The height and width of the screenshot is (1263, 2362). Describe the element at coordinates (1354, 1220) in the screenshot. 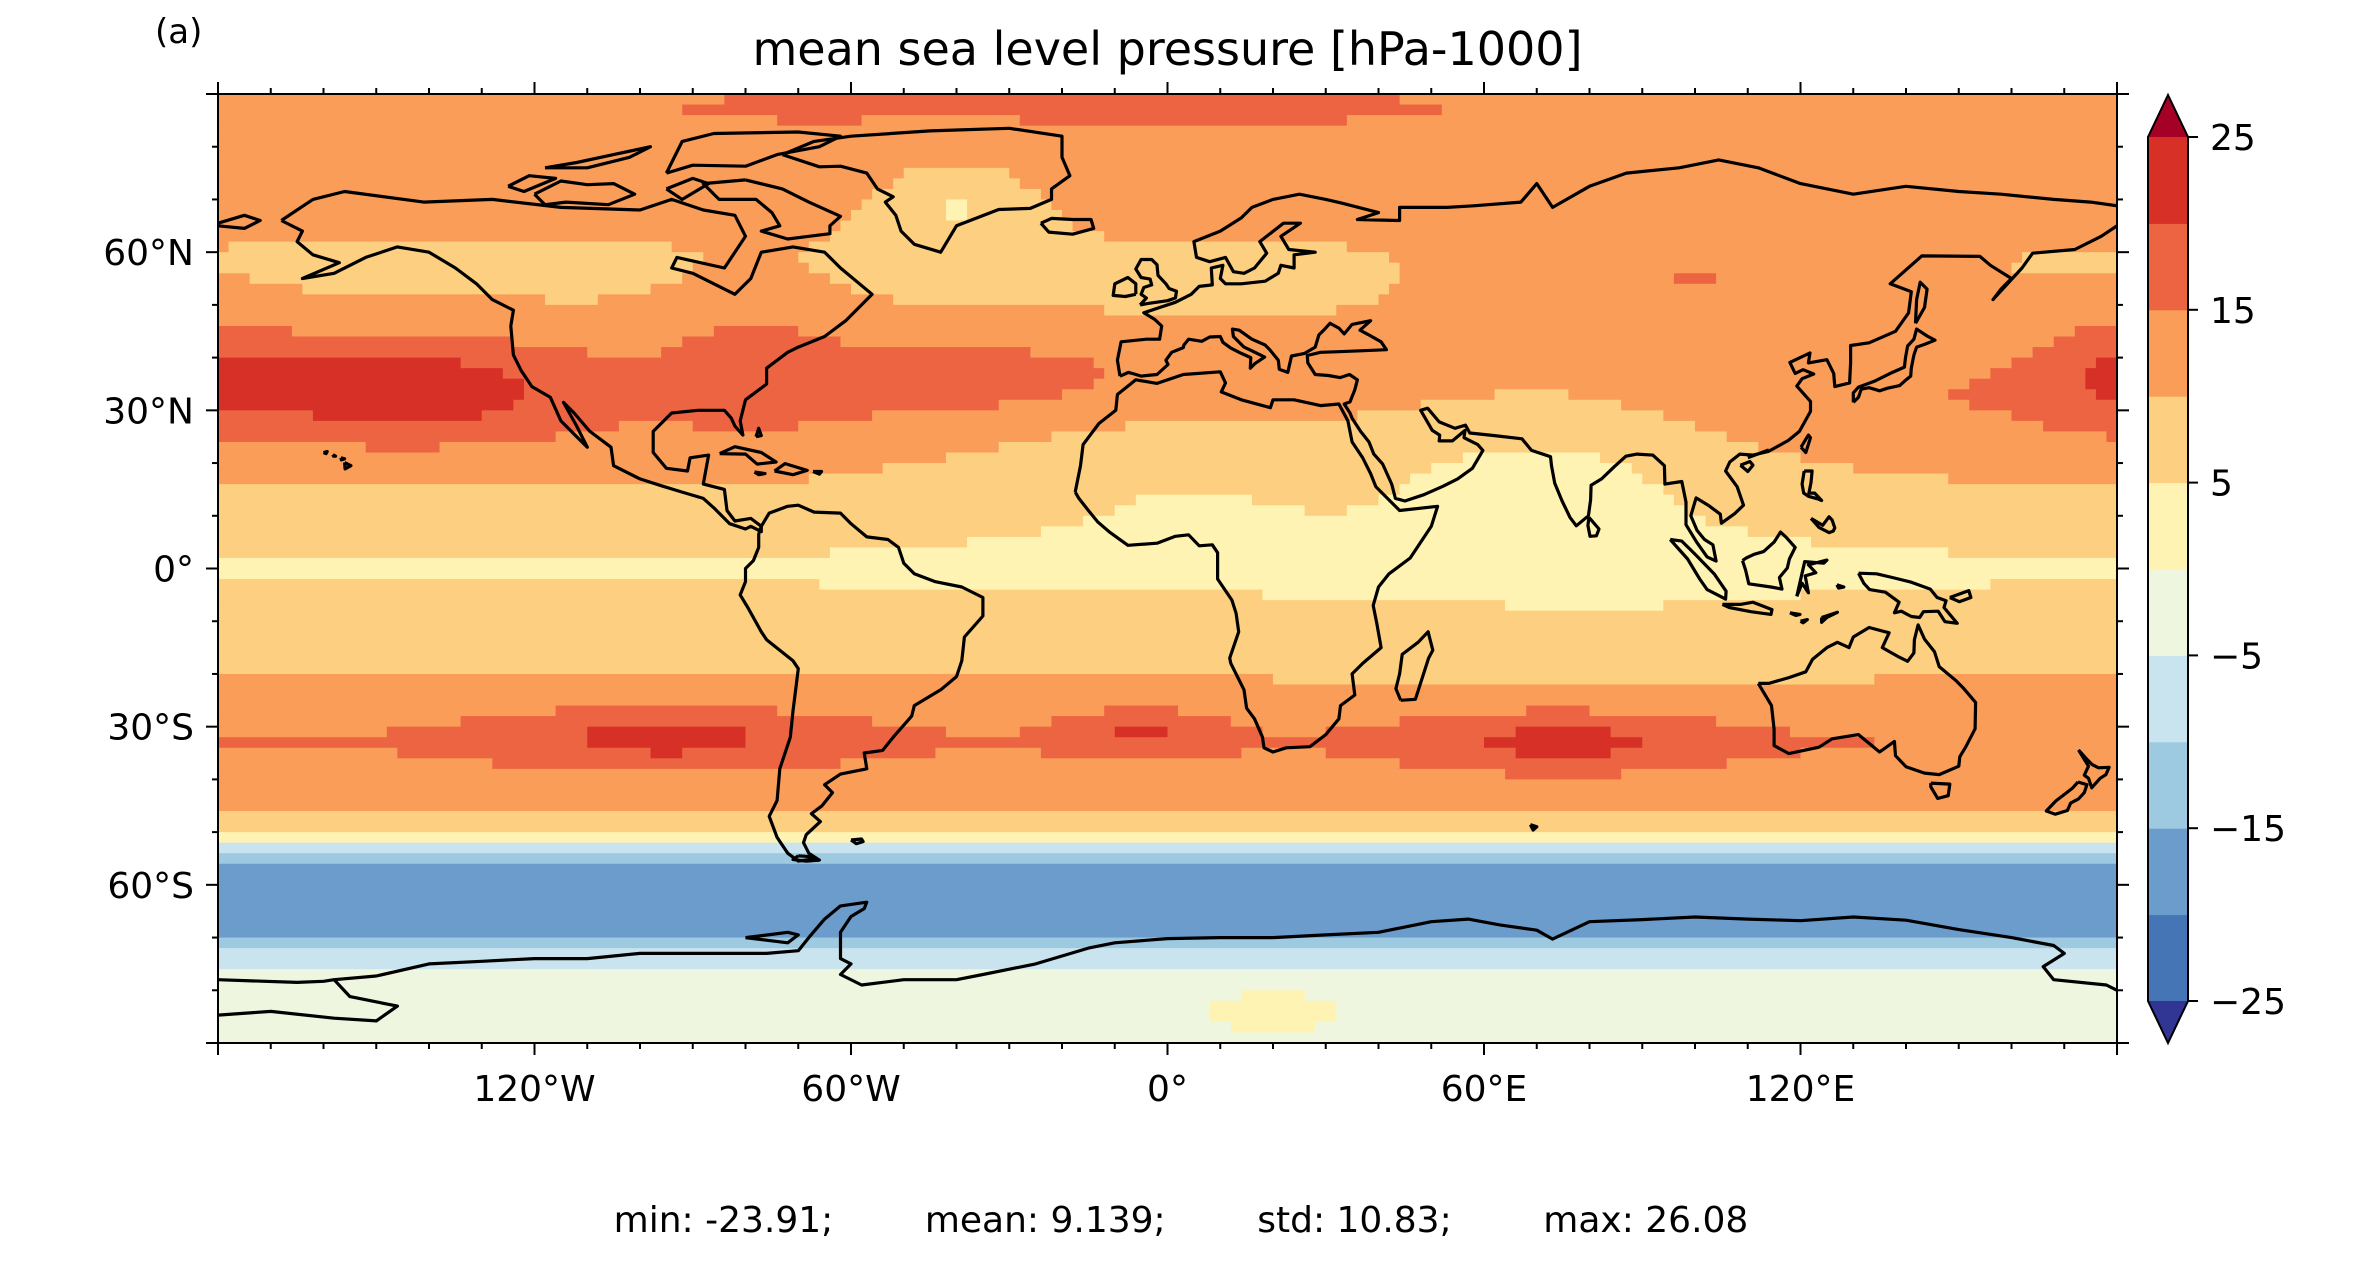

I see `stat-std: std: 10.83;` at that location.